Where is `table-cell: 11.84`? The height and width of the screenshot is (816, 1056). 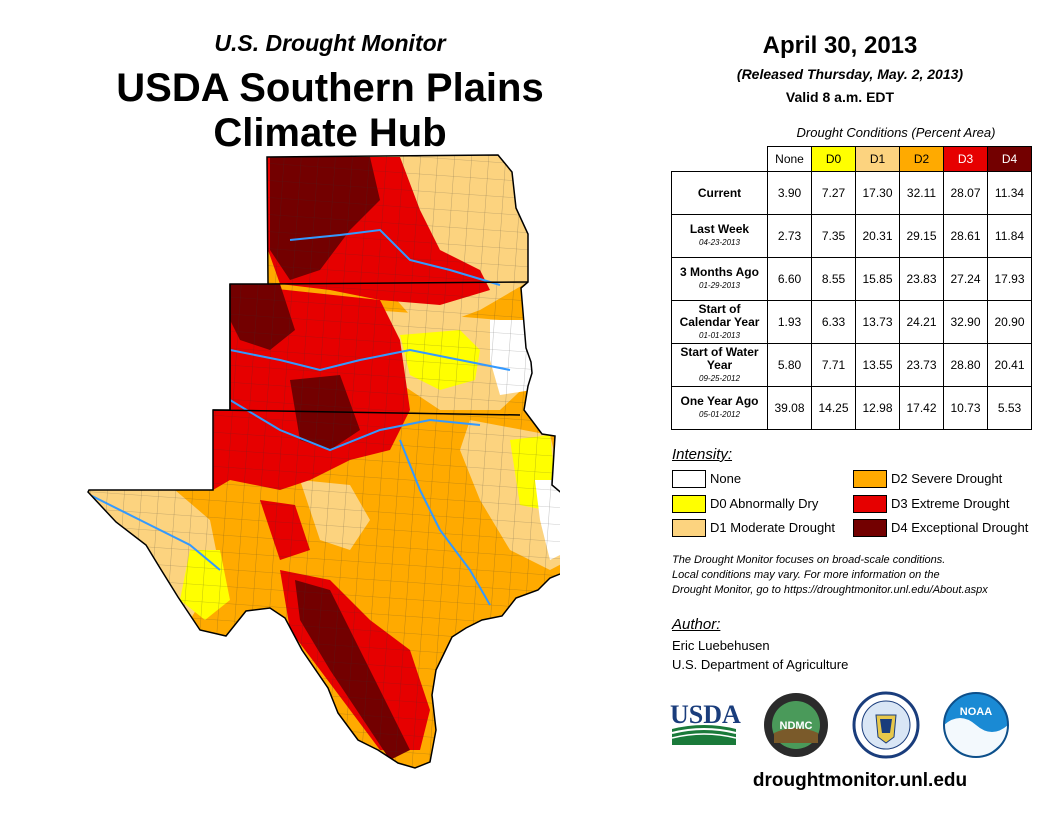 table-cell: 11.84 is located at coordinates (1009, 236).